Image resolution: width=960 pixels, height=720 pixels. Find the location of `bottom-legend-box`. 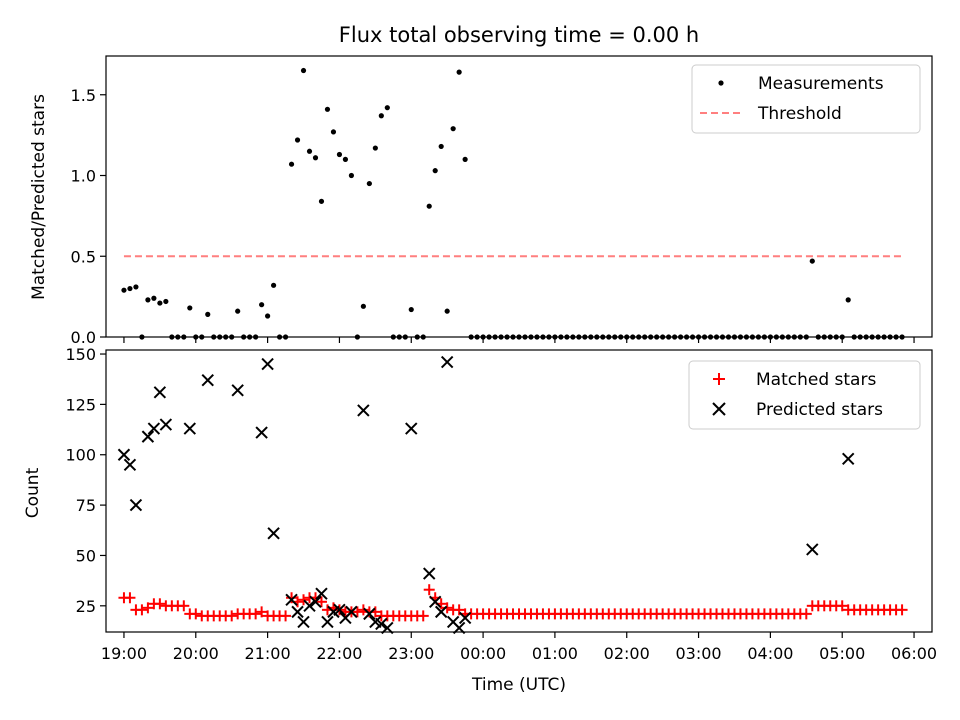

bottom-legend-box is located at coordinates (804, 395).